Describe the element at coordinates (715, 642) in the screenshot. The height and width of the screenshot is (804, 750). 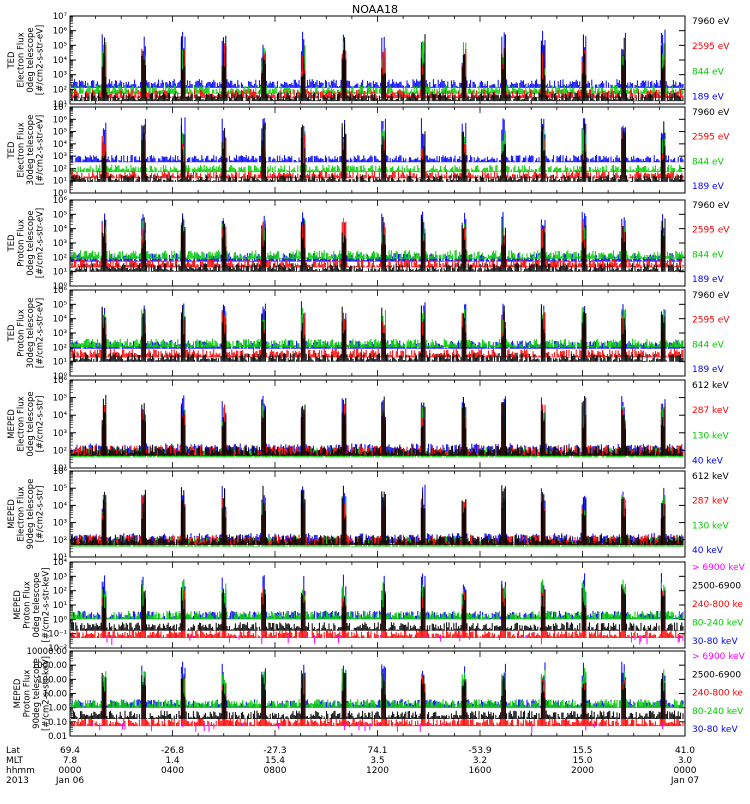
I see `legend-entry: 30-80 keV` at that location.